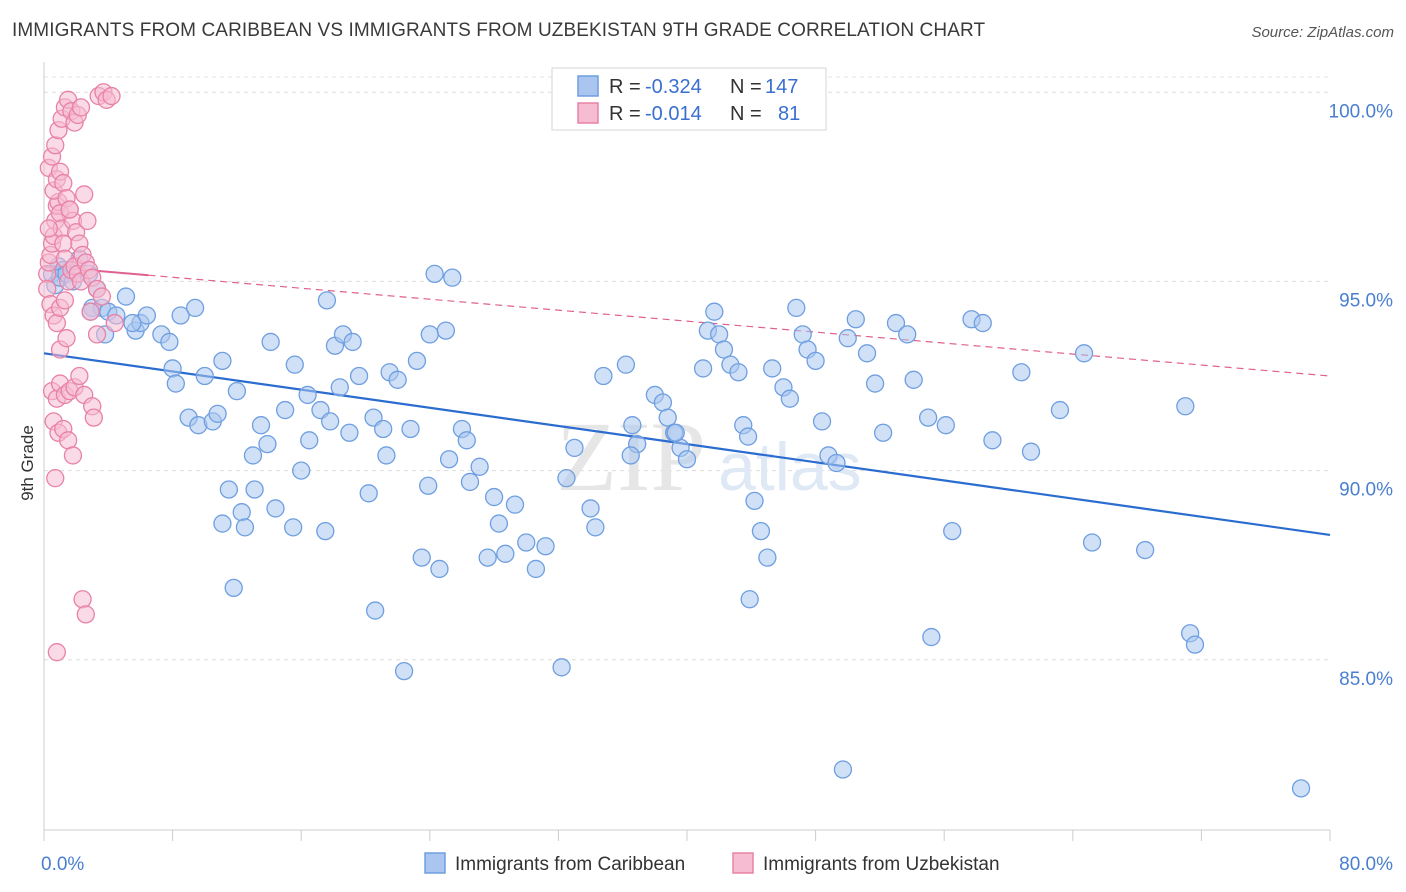 The width and height of the screenshot is (1406, 892). Describe the element at coordinates (1366, 300) in the screenshot. I see `y-tick-label: 95.0%` at that location.